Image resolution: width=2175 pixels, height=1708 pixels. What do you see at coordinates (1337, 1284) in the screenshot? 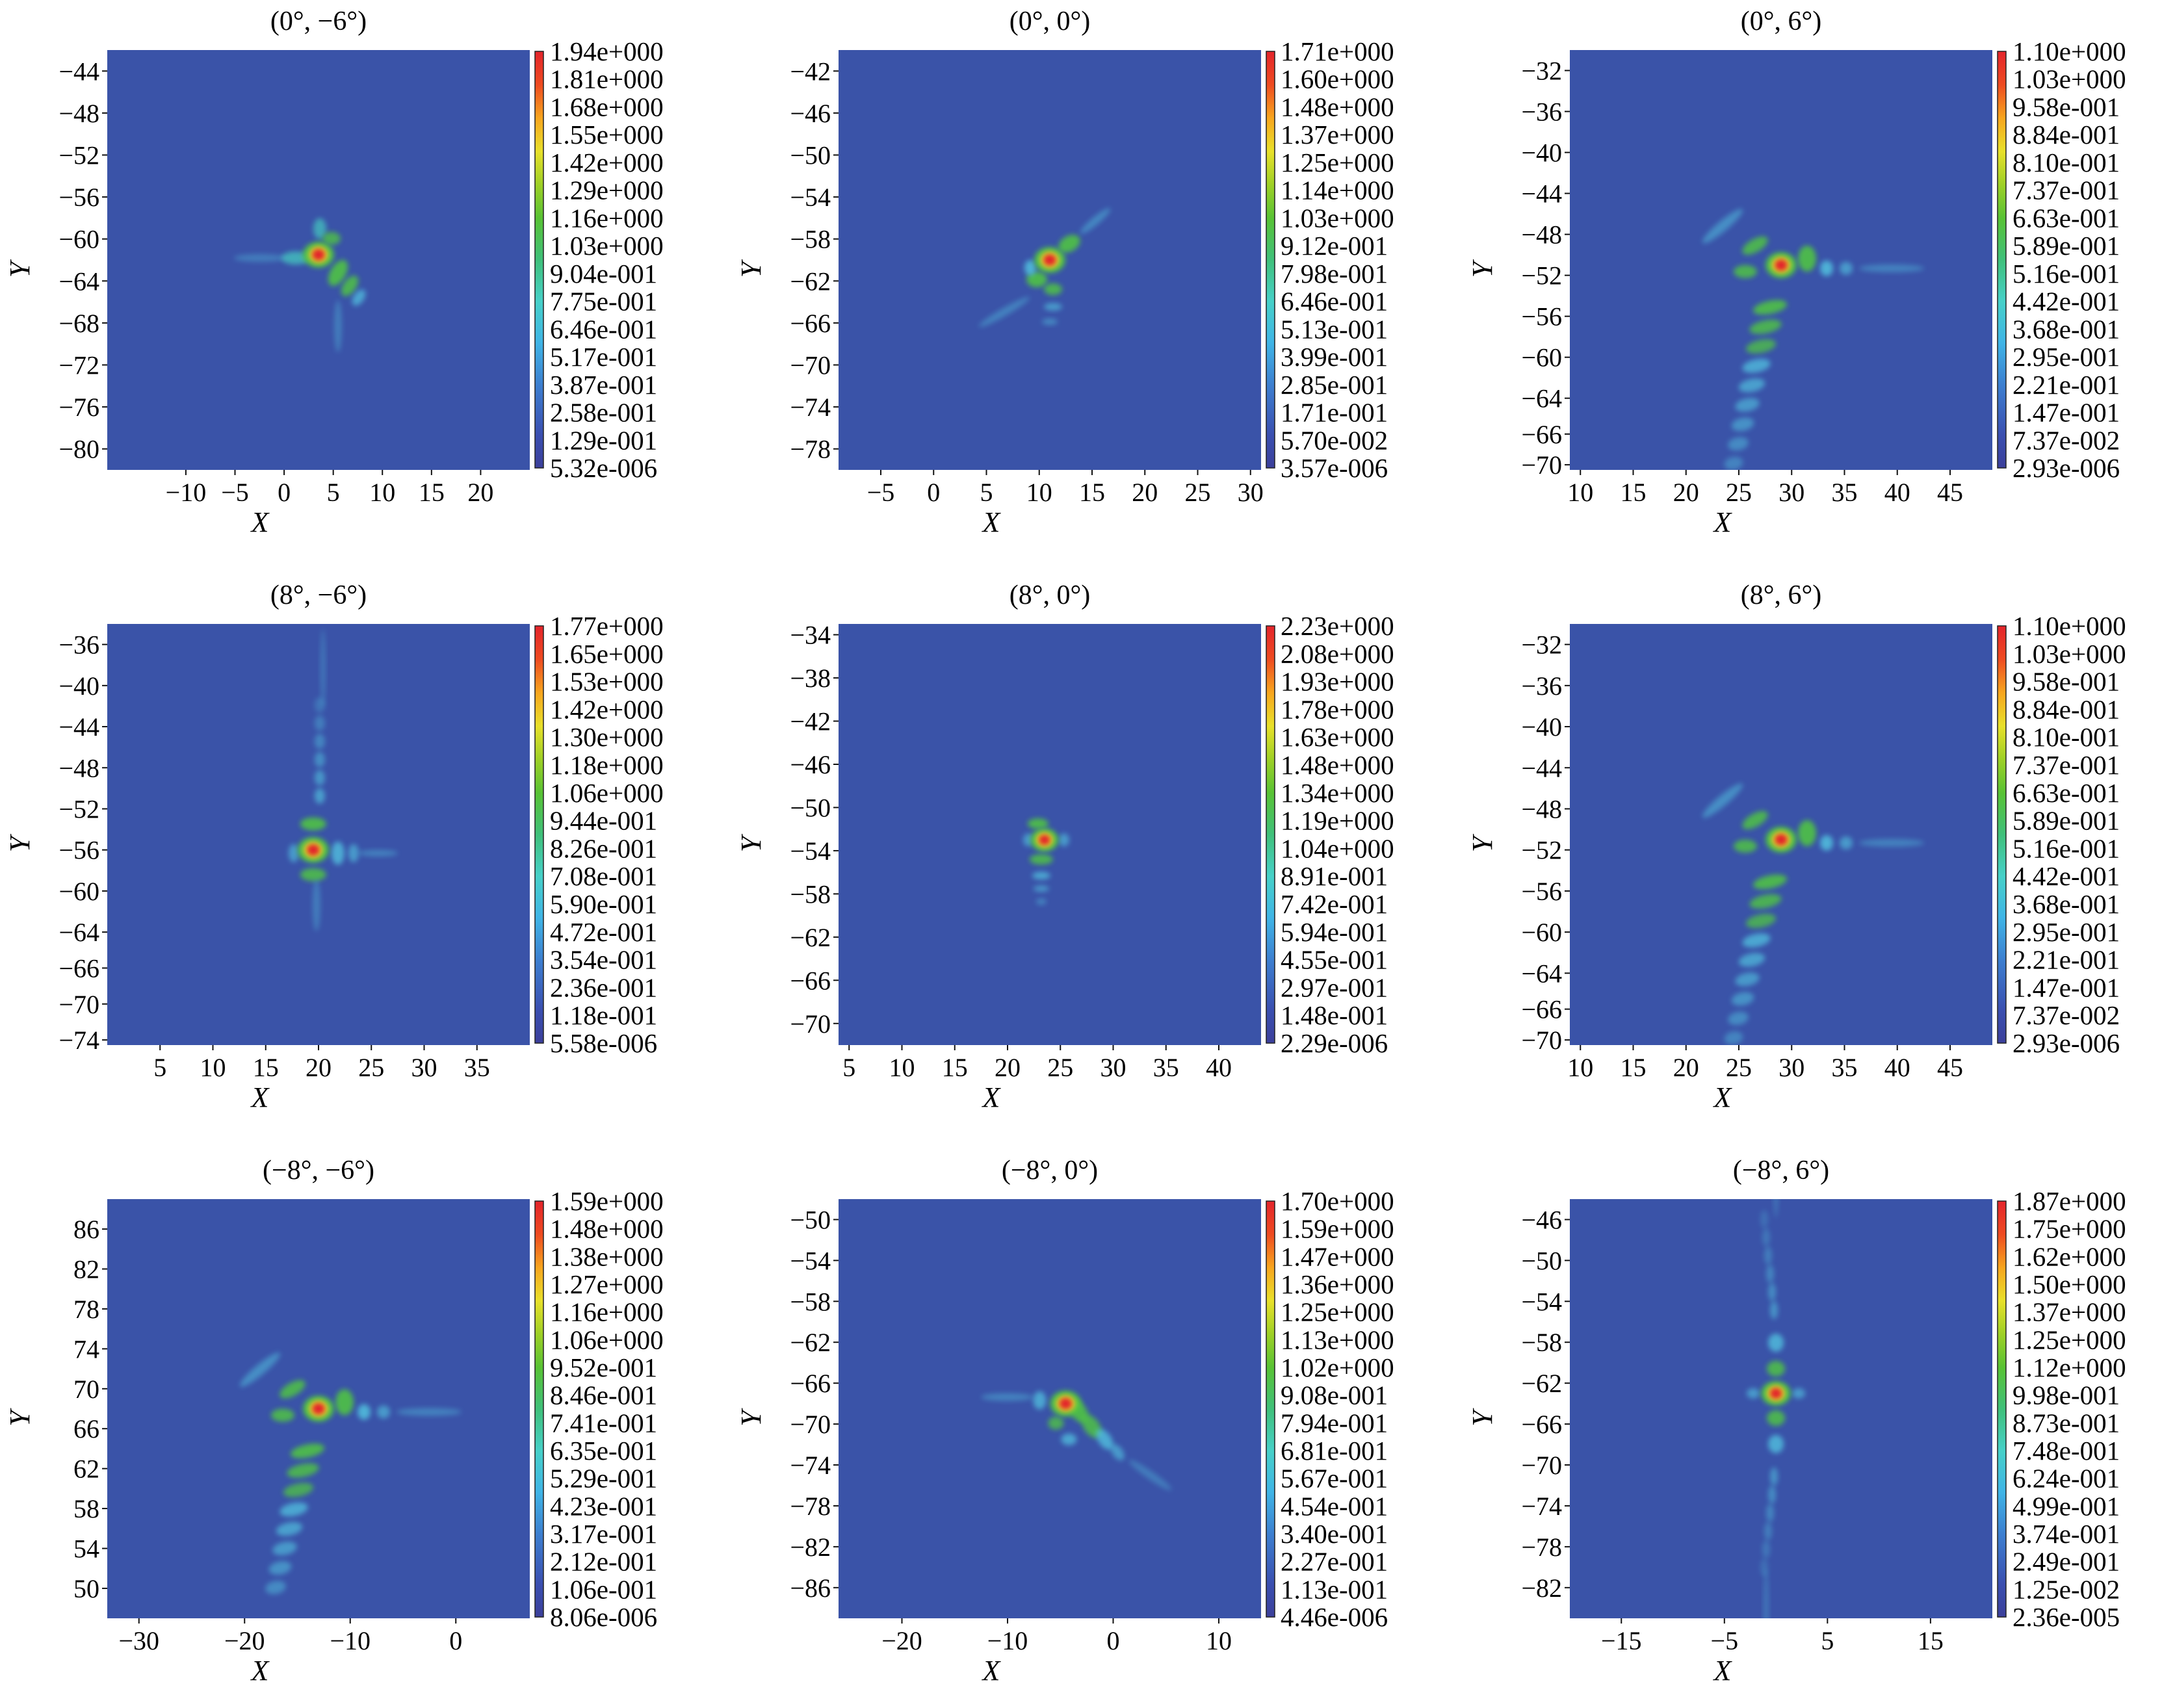
I see `colorbar-label: 1.36e+000` at bounding box center [1337, 1284].